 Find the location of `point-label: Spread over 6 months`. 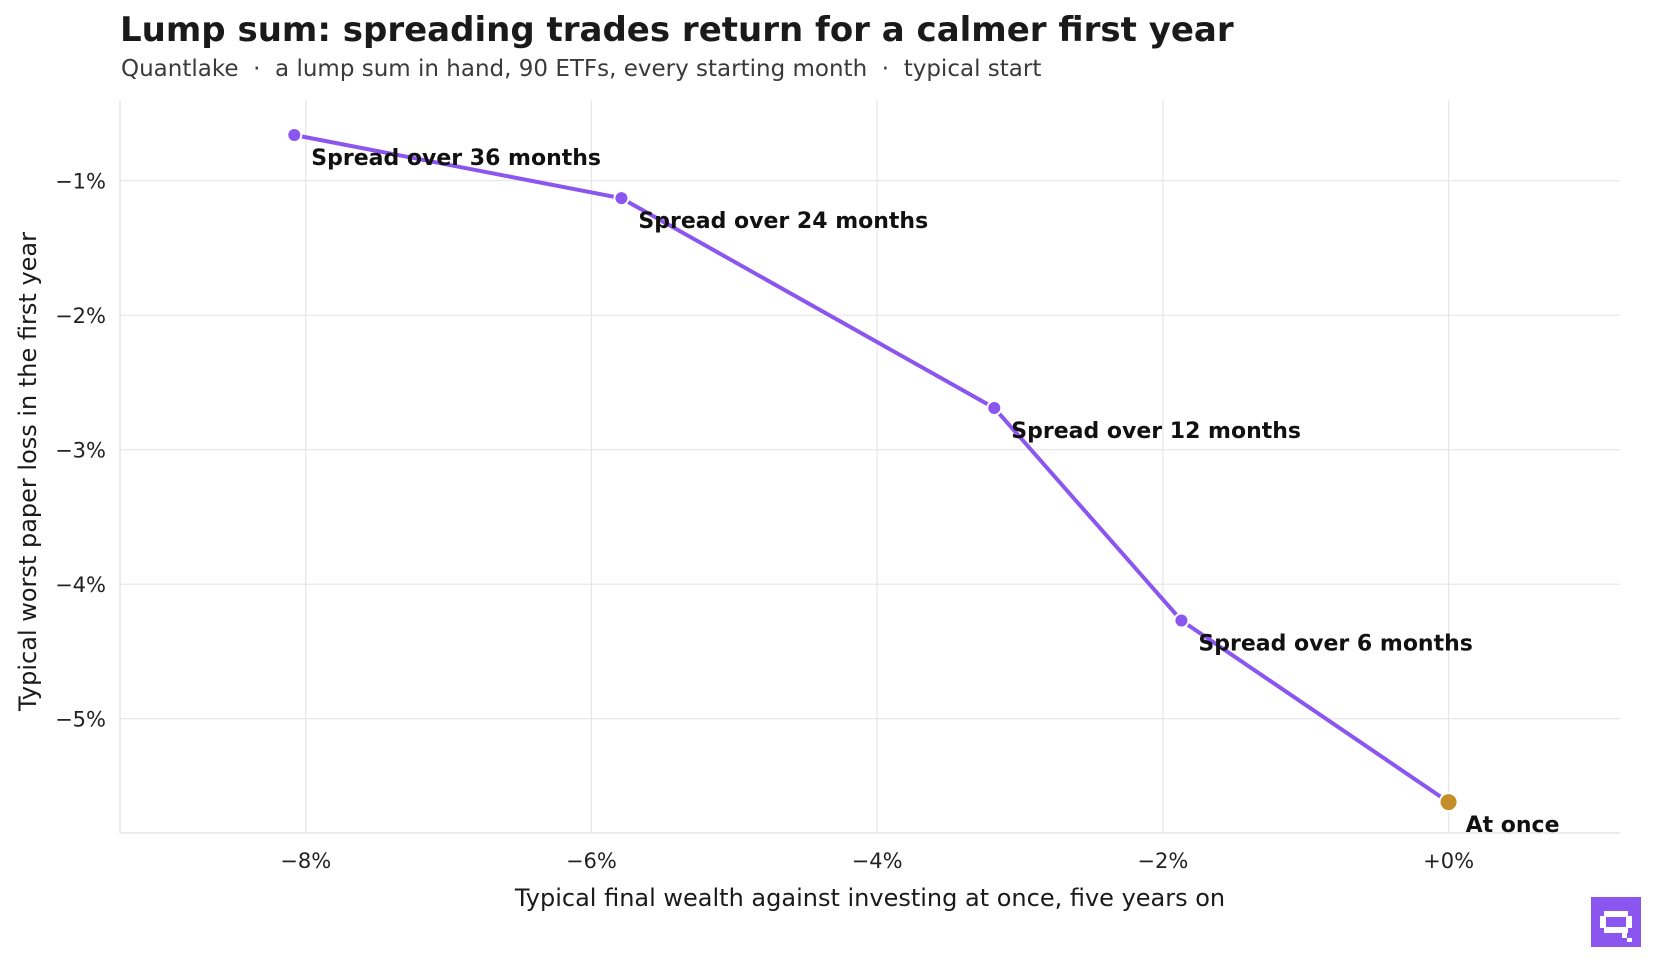

point-label: Spread over 6 months is located at coordinates (1335, 643).